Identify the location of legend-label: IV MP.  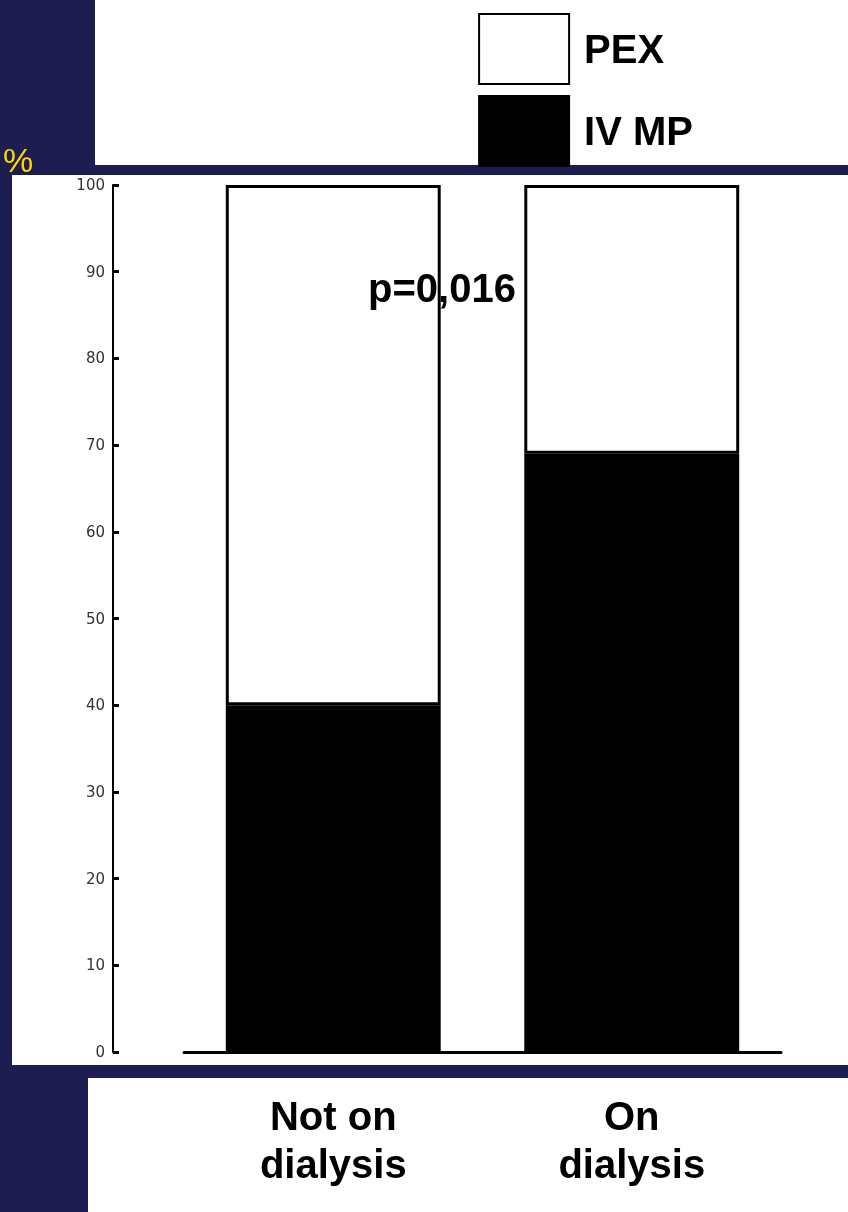
(638, 131).